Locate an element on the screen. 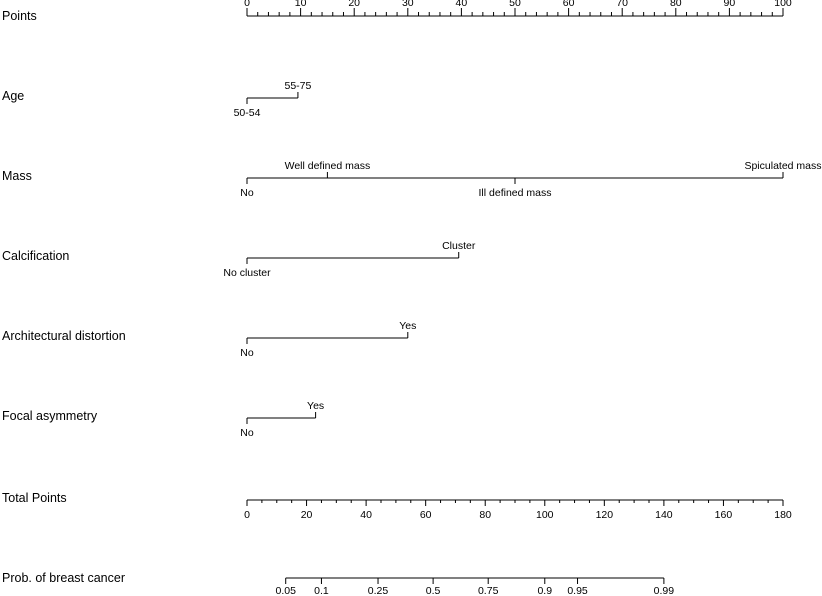  predictor-label: Focal asymmetry is located at coordinates (50, 416).